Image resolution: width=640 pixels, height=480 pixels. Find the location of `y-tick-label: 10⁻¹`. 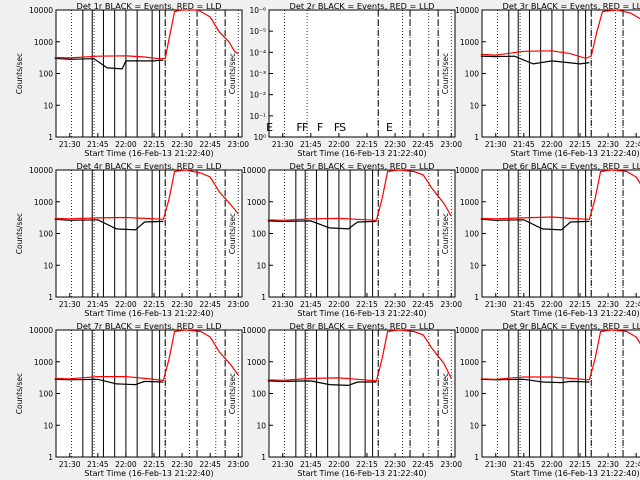

y-tick-label: 10⁻¹ is located at coordinates (257, 116).